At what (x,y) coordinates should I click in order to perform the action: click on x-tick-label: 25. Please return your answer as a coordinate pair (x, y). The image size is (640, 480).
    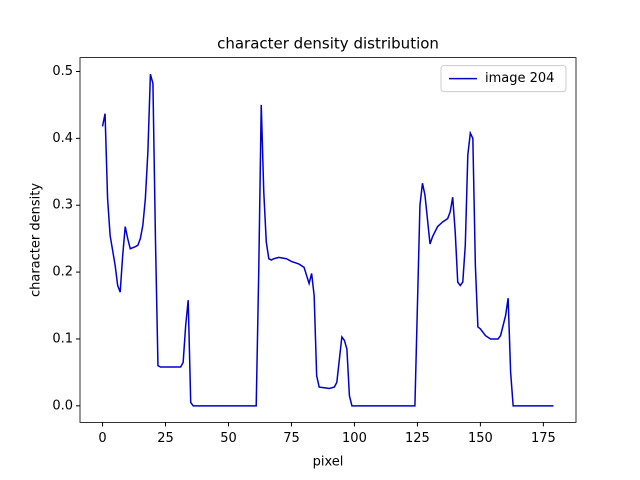
    Looking at the image, I should click on (165, 438).